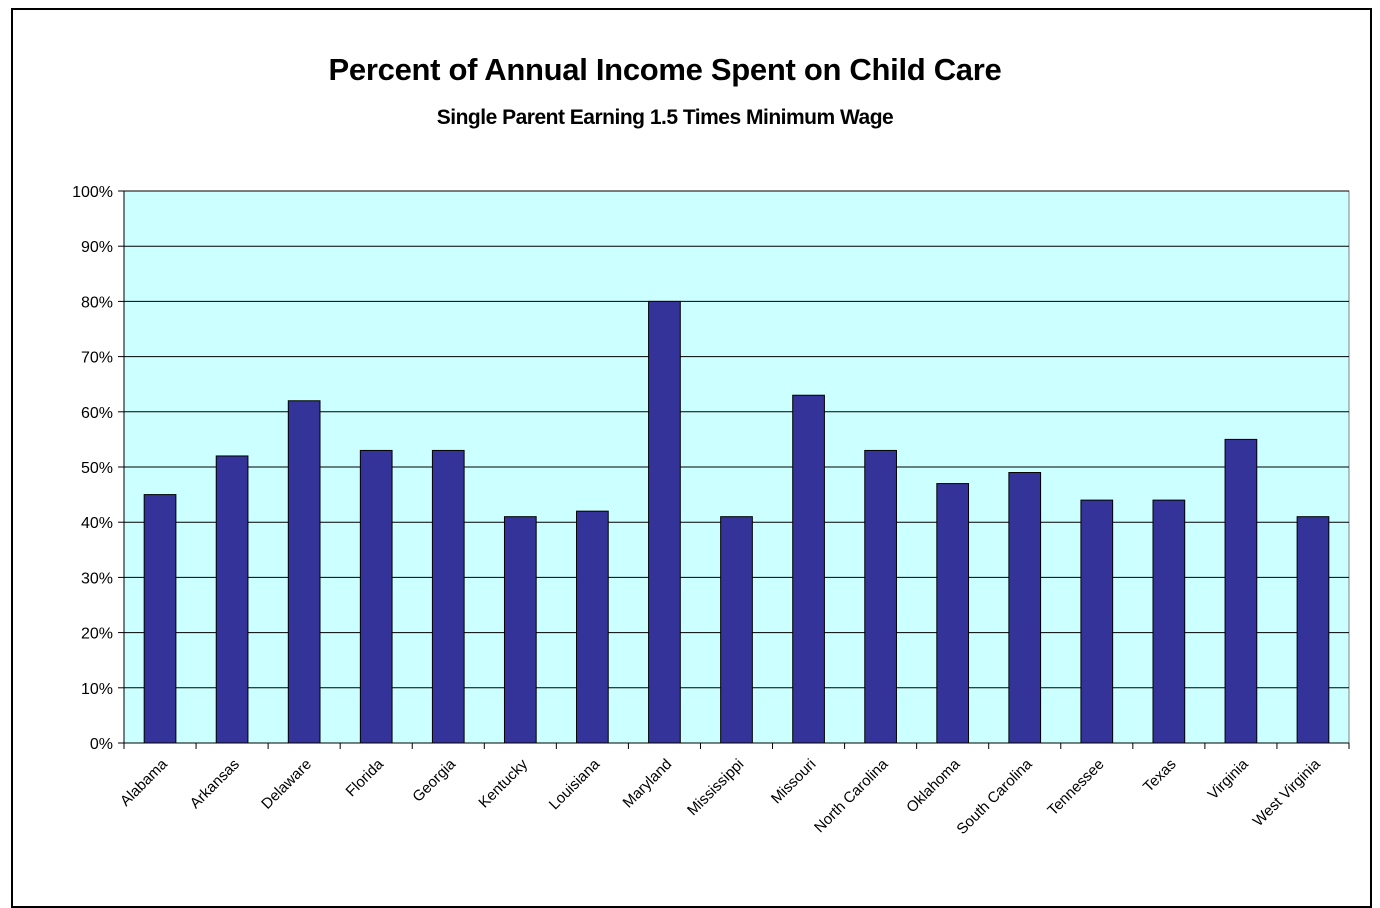 This screenshot has height=908, width=1380. Describe the element at coordinates (1160, 776) in the screenshot. I see `x-tick-label: Texas` at that location.